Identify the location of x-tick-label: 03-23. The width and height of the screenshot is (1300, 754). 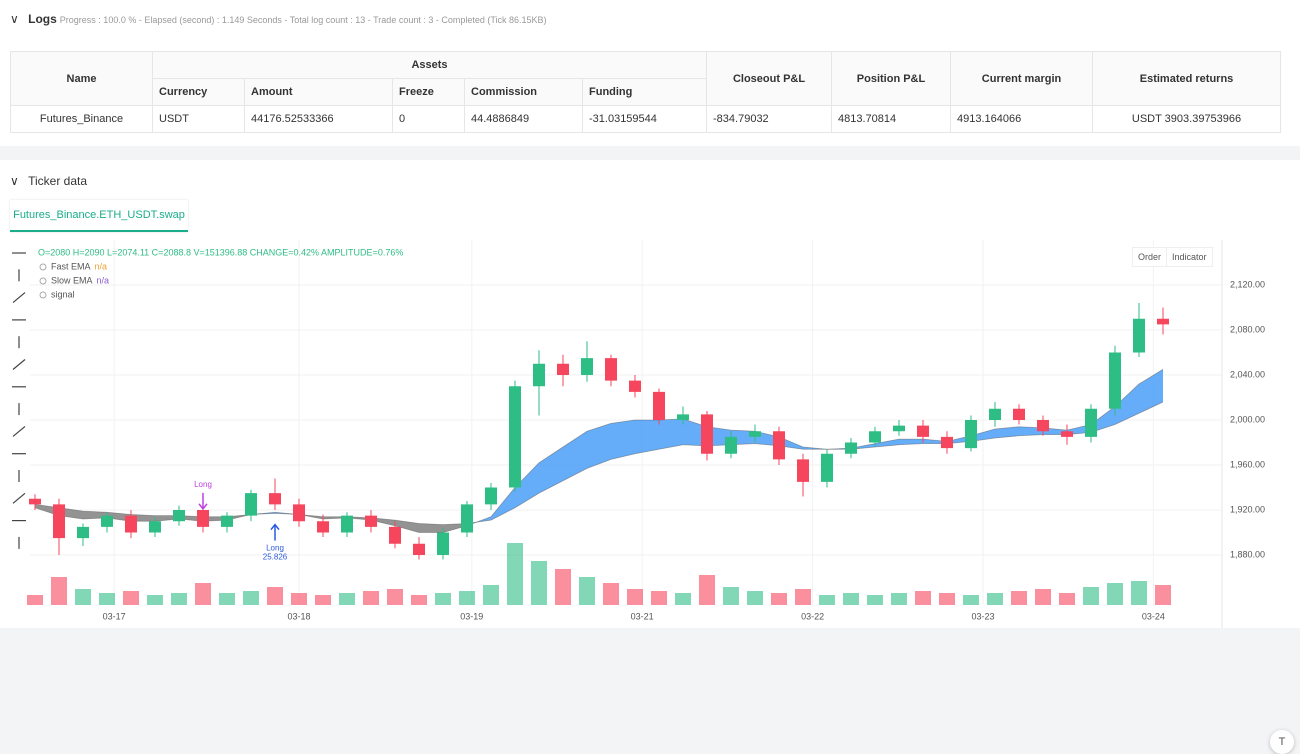
(982, 616).